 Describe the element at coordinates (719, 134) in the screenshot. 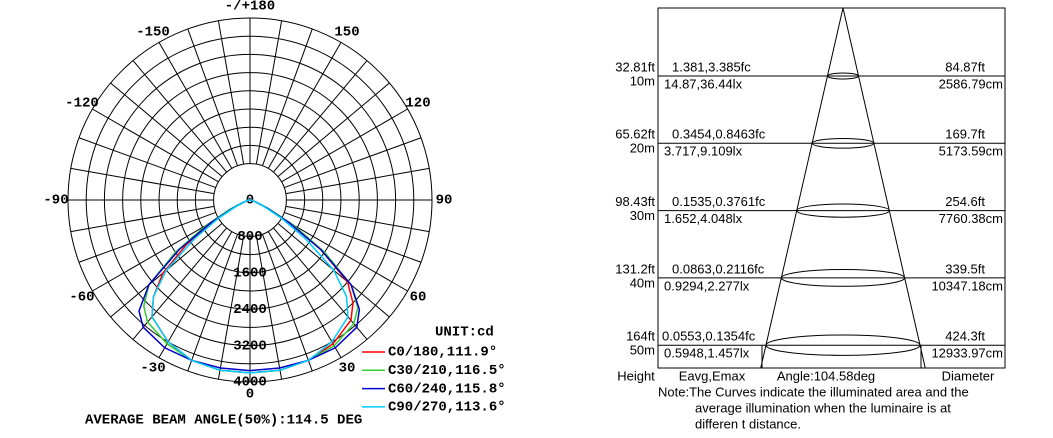

I see `illum-fc: 0.3454,0.8463fc` at that location.